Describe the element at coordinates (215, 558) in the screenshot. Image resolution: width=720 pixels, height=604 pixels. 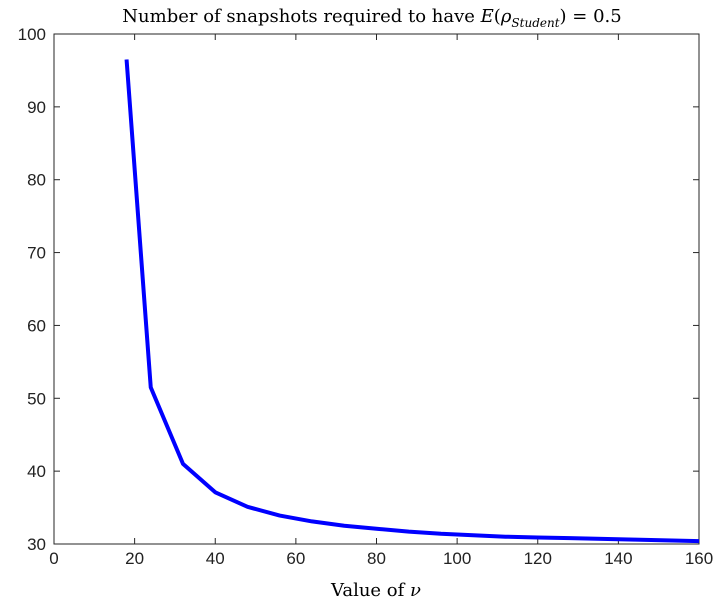
I see `x-tick-label: 40` at that location.